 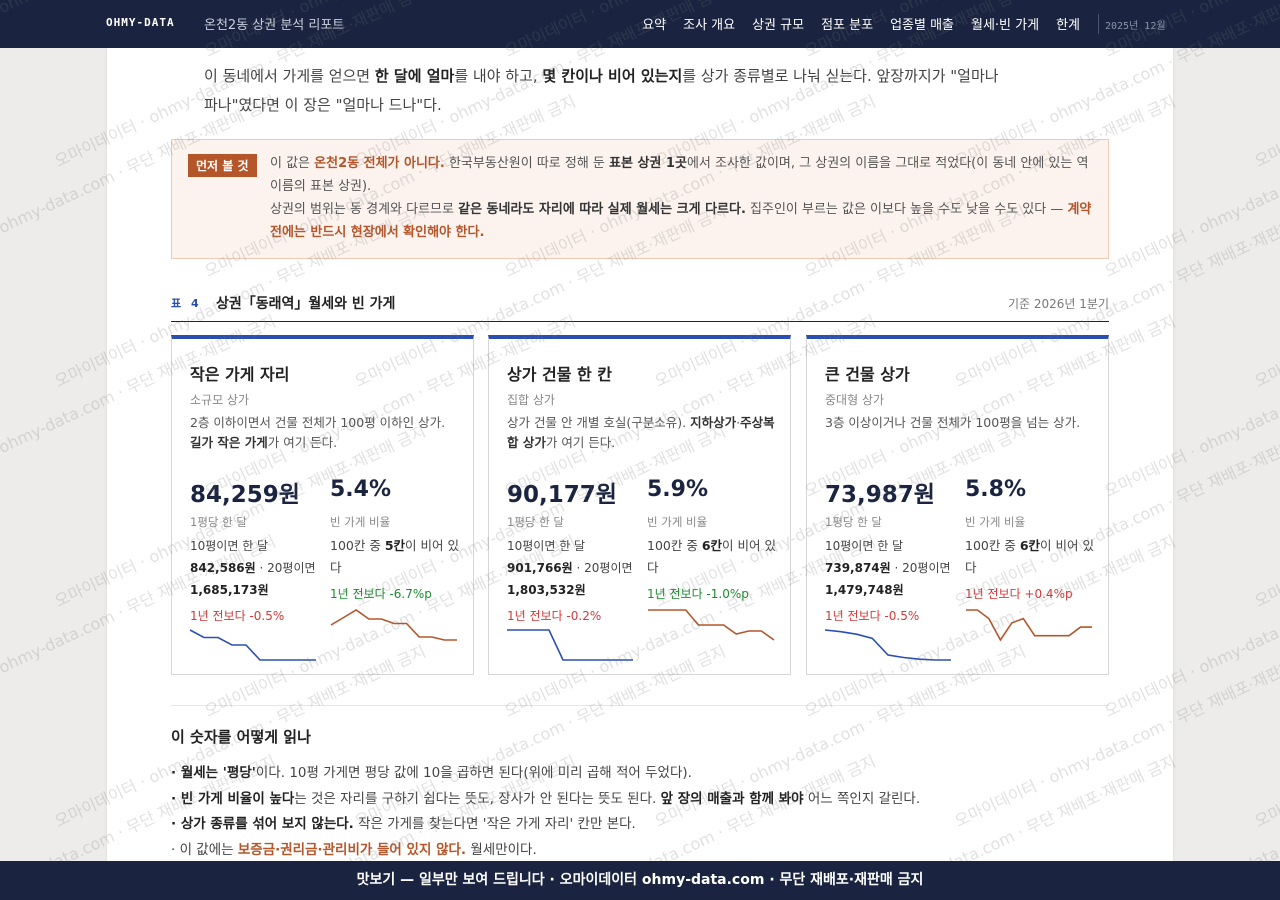 What do you see at coordinates (880, 495) in the screenshot?
I see `rent-per-pyeong: 73,987원` at bounding box center [880, 495].